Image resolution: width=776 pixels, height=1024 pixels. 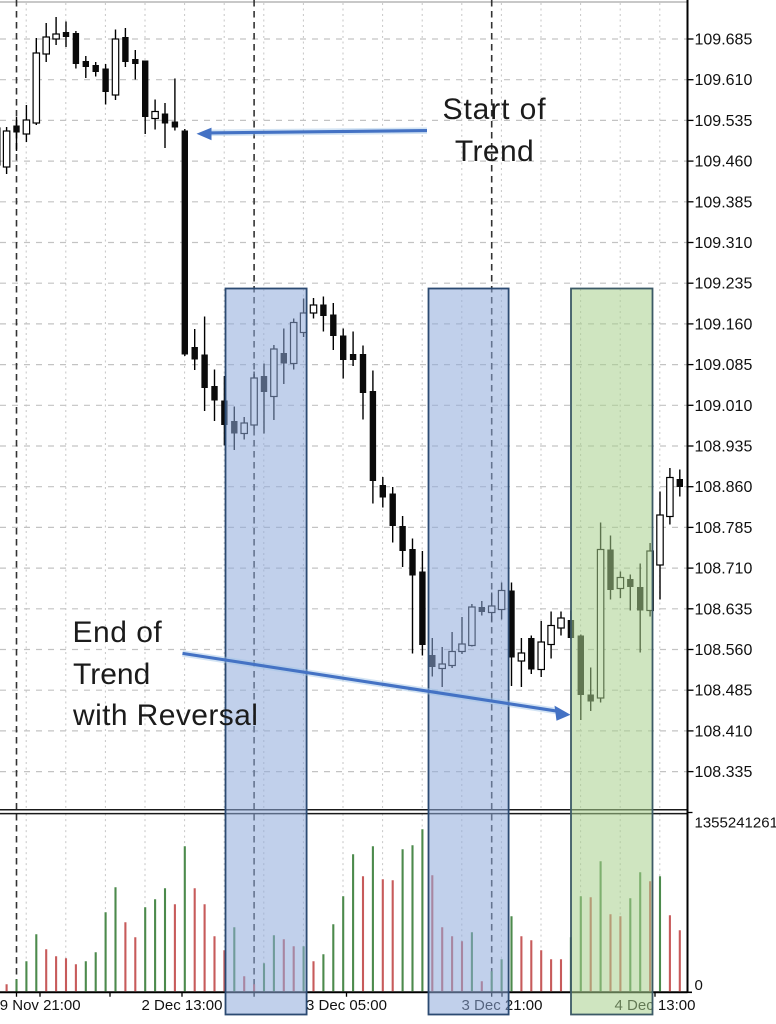 I want to click on svg-text: 0, so click(x=699, y=985).